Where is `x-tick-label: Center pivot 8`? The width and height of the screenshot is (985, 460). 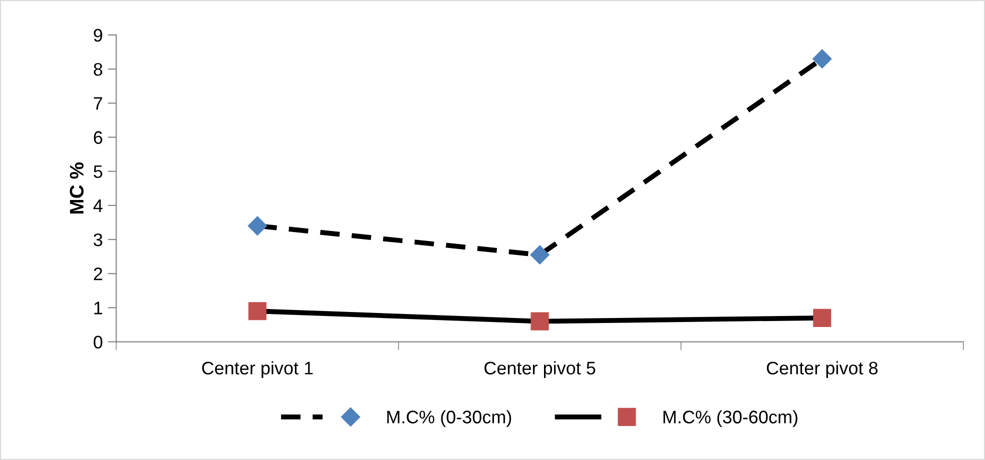
x-tick-label: Center pivot 8 is located at coordinates (822, 369).